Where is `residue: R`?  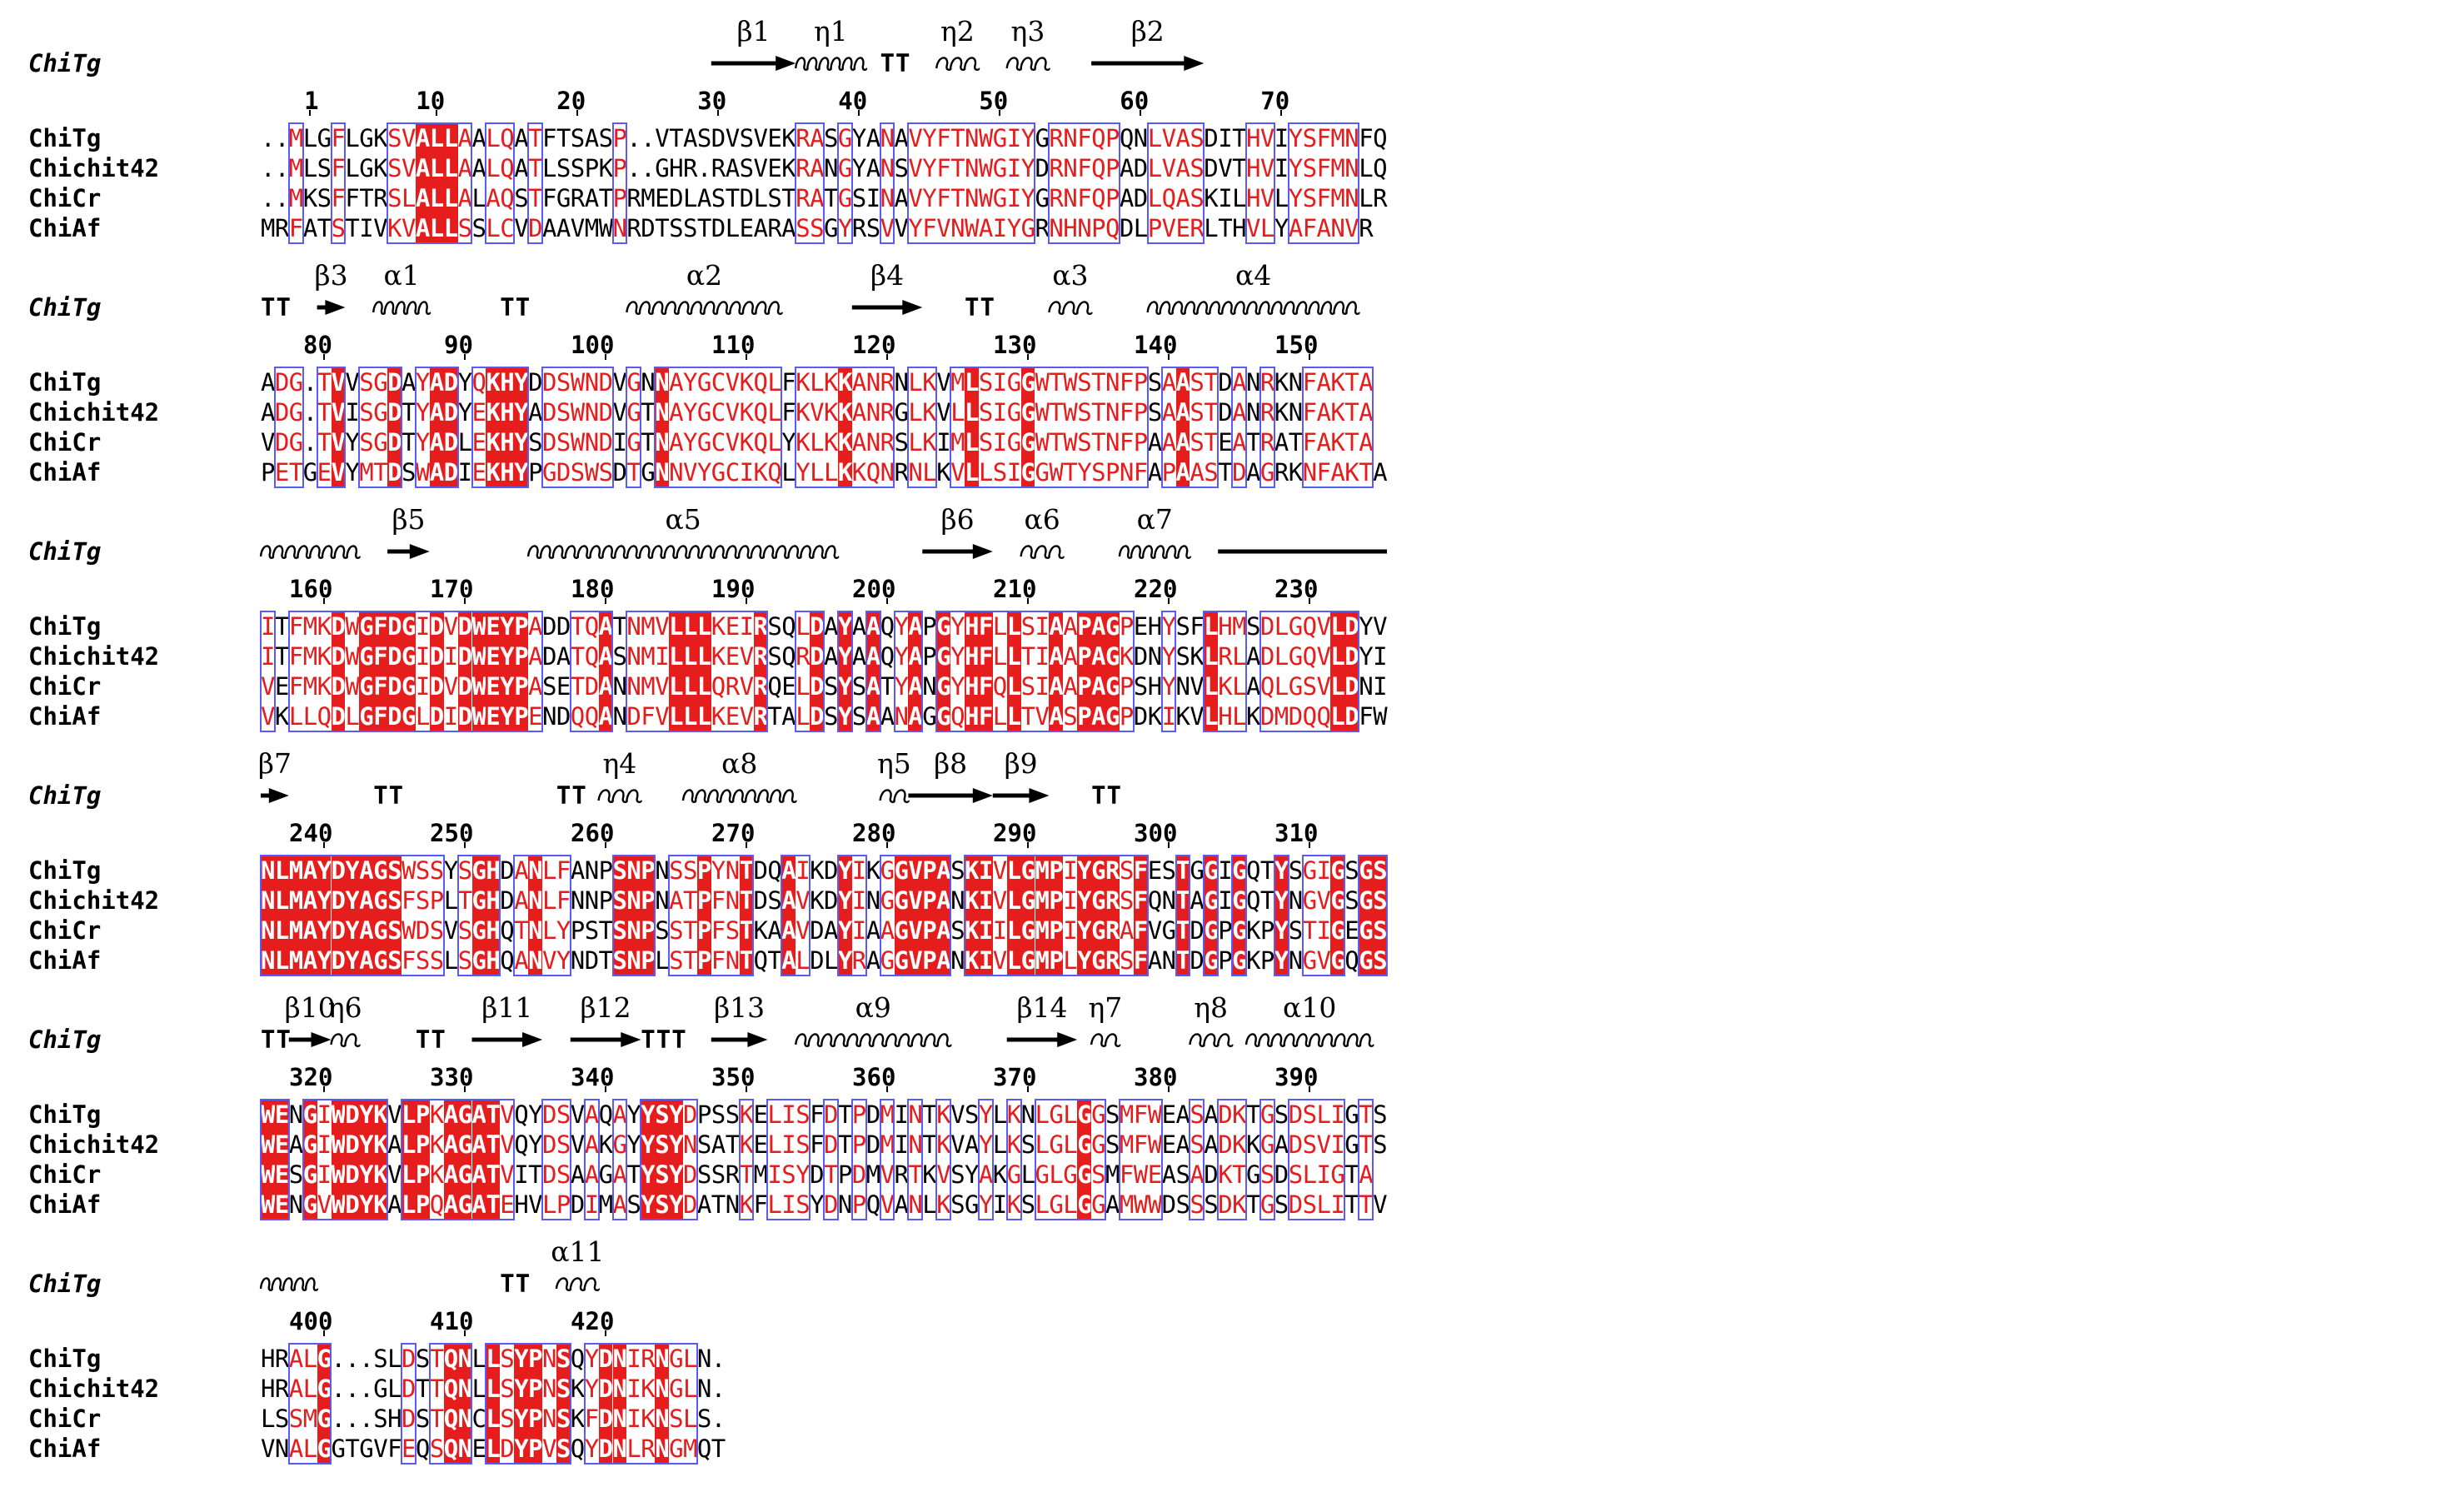
residue: R is located at coordinates (1056, 138).